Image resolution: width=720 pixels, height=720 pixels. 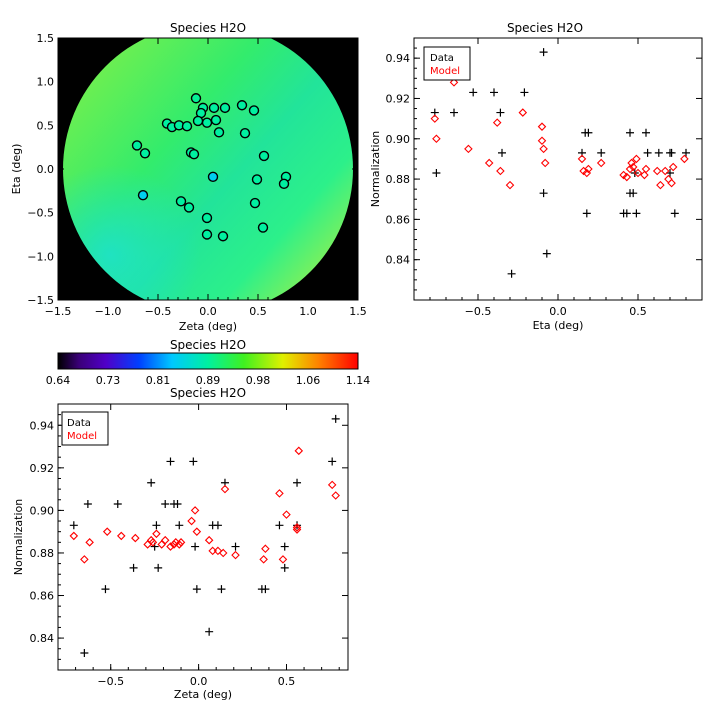 I want to click on eta-ytick-label: 0.86, so click(x=398, y=219).